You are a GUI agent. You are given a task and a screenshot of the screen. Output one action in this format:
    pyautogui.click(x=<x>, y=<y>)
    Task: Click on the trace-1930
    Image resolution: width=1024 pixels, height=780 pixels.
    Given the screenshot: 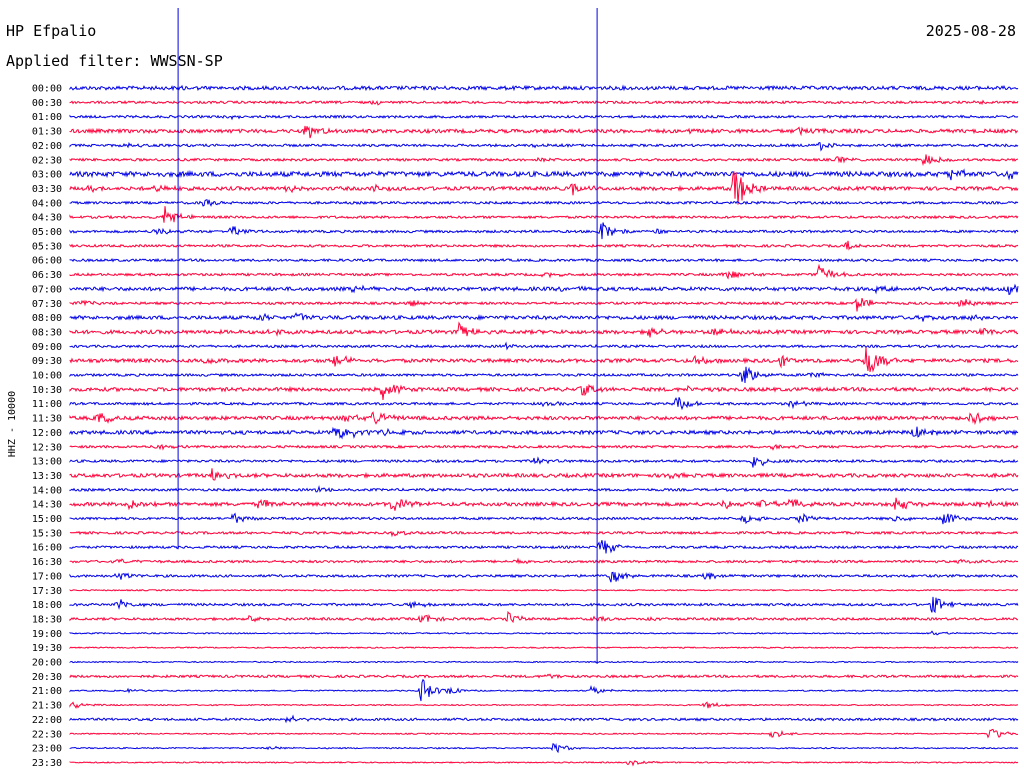 What is the action you would take?
    pyautogui.click(x=544, y=647)
    